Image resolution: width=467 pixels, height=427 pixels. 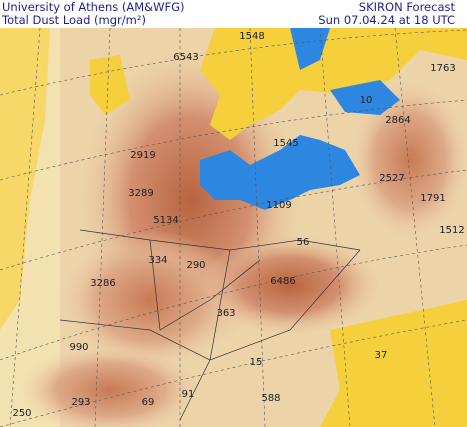 What do you see at coordinates (393, 363) in the screenshot?
I see `low-dust-east` at bounding box center [393, 363].